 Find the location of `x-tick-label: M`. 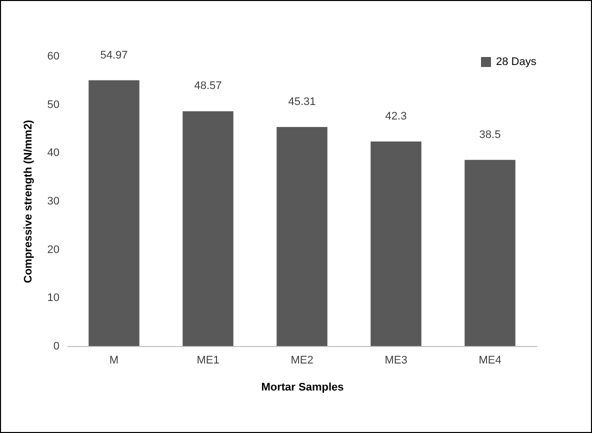

x-tick-label: M is located at coordinates (114, 360).